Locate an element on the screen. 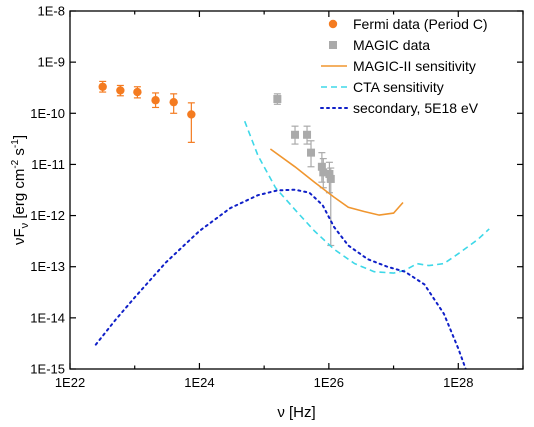  y-axis-title-sup-a: -2 is located at coordinates (15, 163).